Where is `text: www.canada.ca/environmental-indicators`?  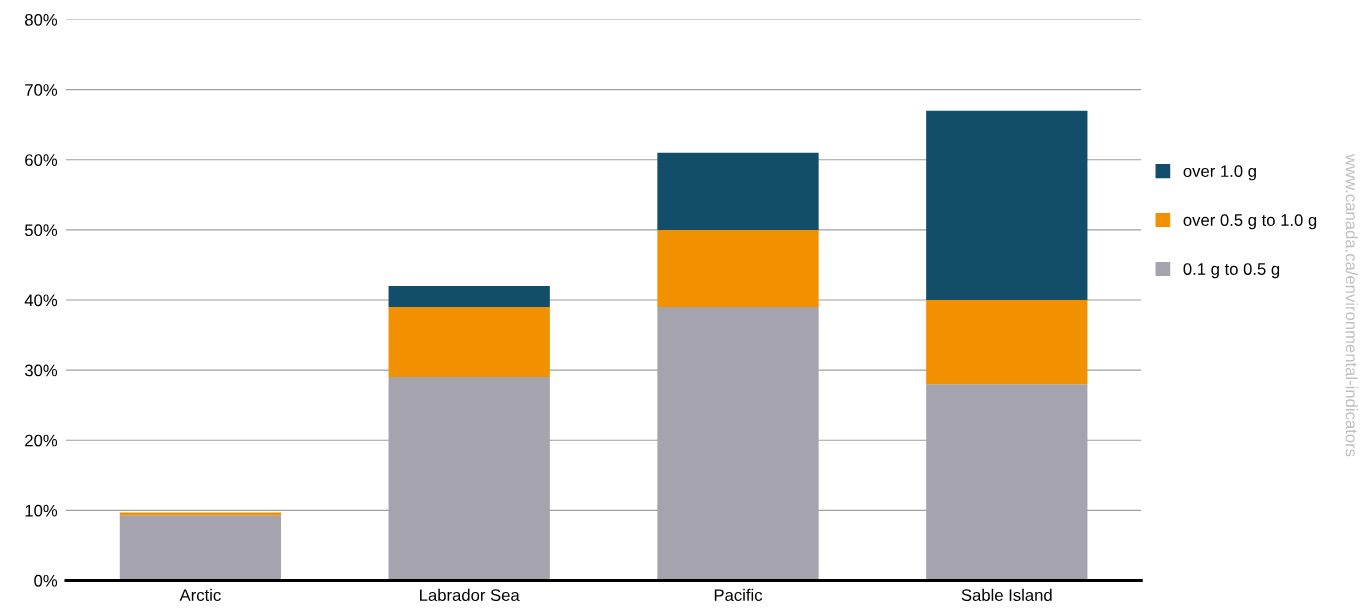
text: www.canada.ca/environmental-indicators is located at coordinates (1351, 305).